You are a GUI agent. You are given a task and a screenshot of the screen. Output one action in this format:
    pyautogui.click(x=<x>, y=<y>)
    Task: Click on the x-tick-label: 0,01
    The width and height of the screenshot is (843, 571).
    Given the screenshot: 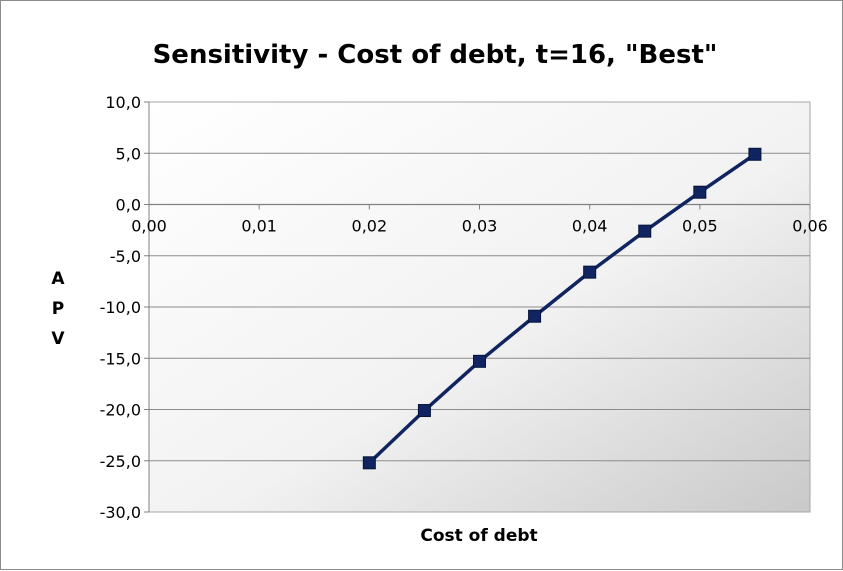 What is the action you would take?
    pyautogui.click(x=259, y=226)
    